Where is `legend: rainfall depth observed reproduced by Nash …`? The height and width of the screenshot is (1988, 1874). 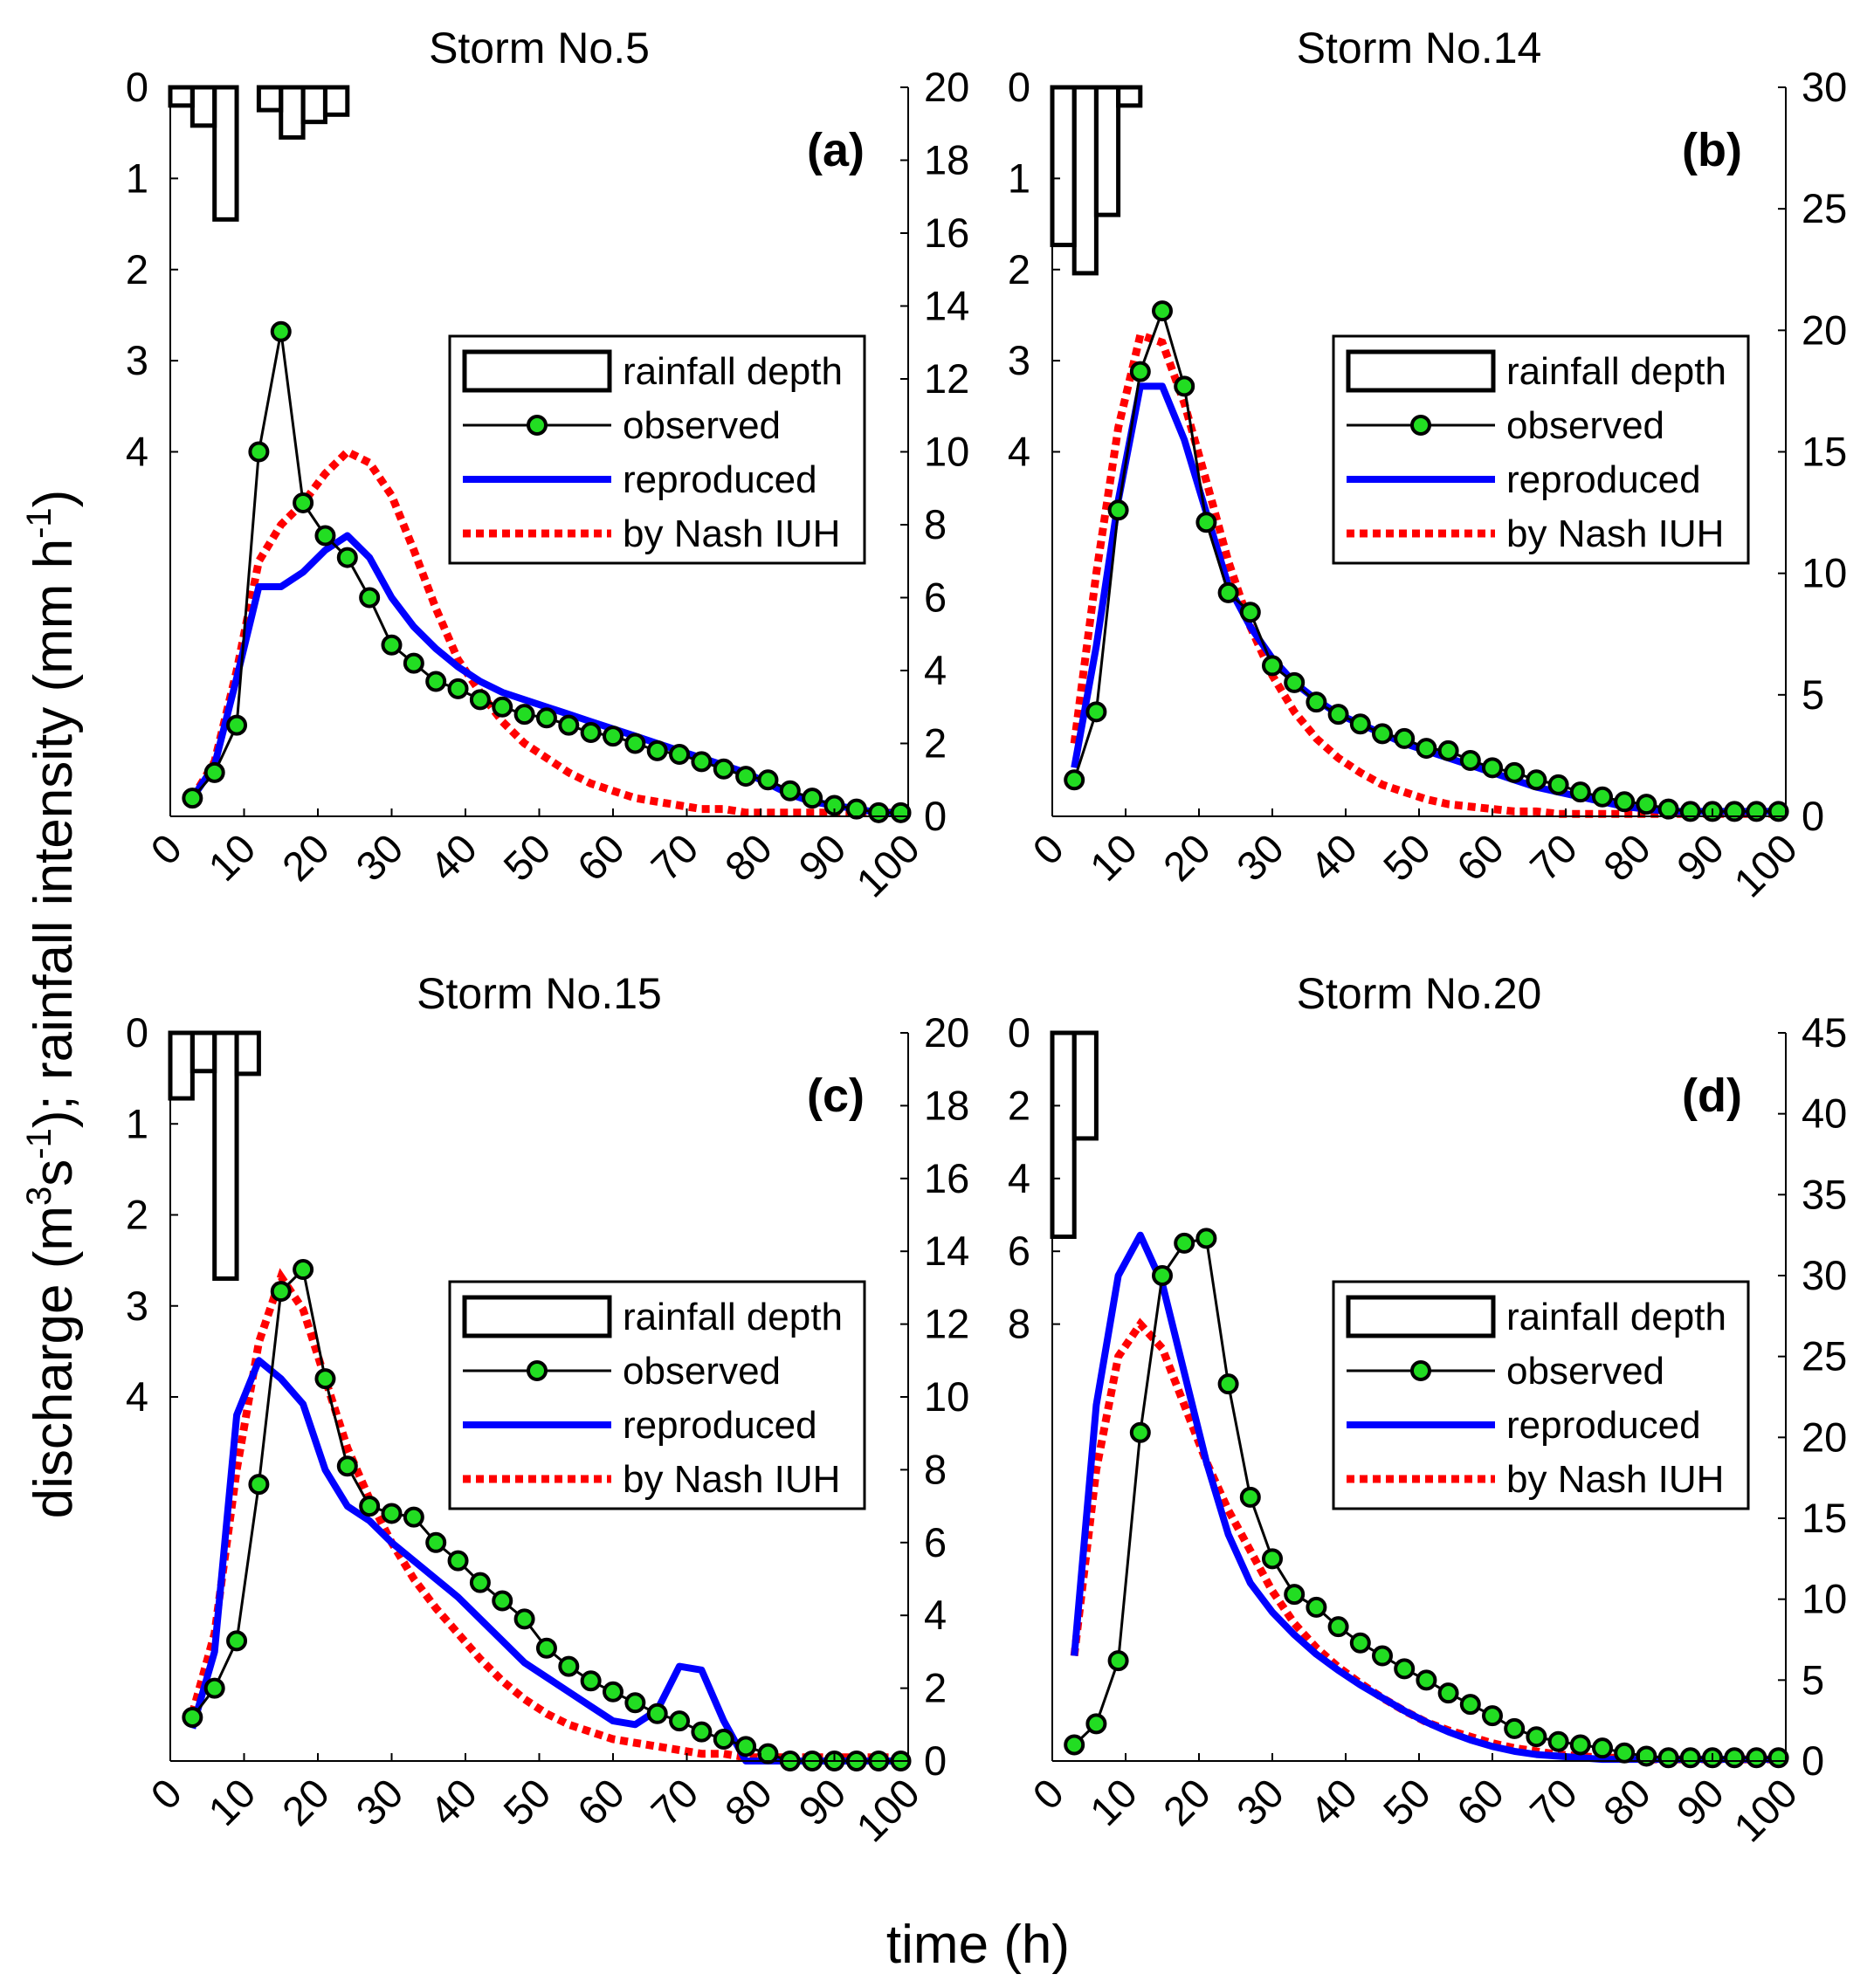 legend: rainfall depth observed reproduced by Nash … is located at coordinates (657, 1395).